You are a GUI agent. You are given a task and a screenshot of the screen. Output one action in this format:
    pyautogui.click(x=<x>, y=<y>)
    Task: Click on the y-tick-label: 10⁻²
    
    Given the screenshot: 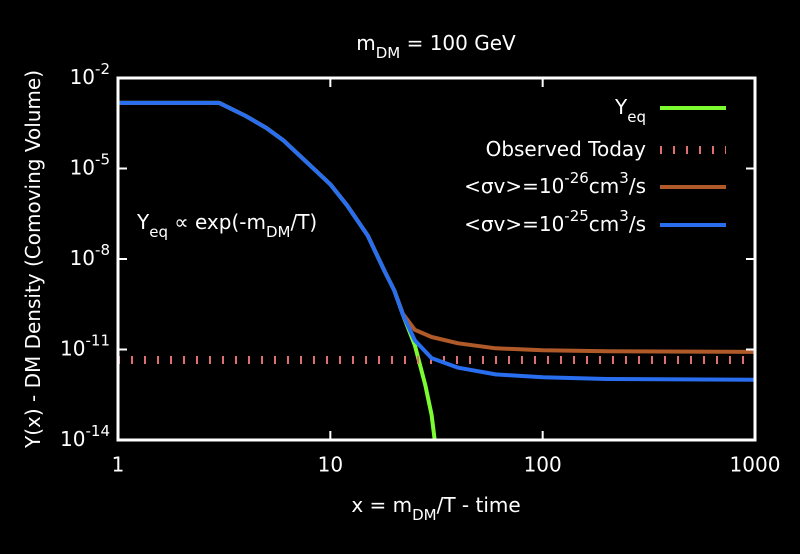 What is the action you would take?
    pyautogui.click(x=90, y=74)
    